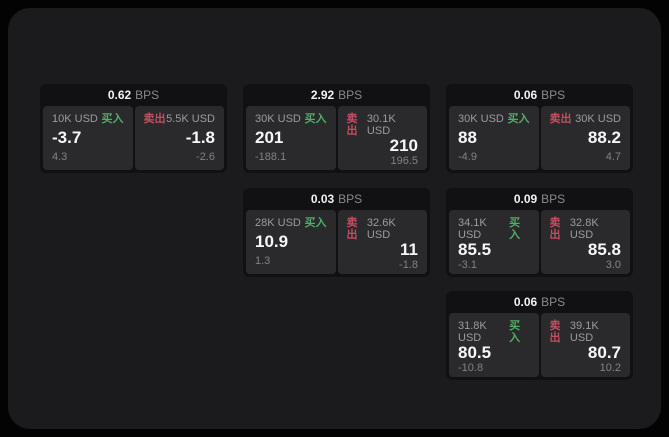 The image size is (669, 437). What do you see at coordinates (494, 345) in the screenshot?
I see `buy-quote-panel: 31.8K USD 买入 80.5 -10.8` at bounding box center [494, 345].